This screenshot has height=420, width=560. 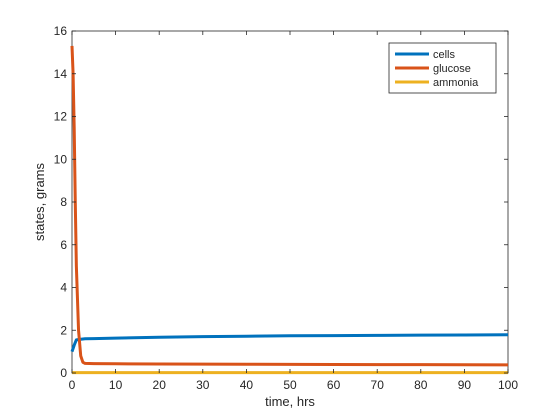 I want to click on legend-entry-glucose: glucose, so click(x=433, y=69).